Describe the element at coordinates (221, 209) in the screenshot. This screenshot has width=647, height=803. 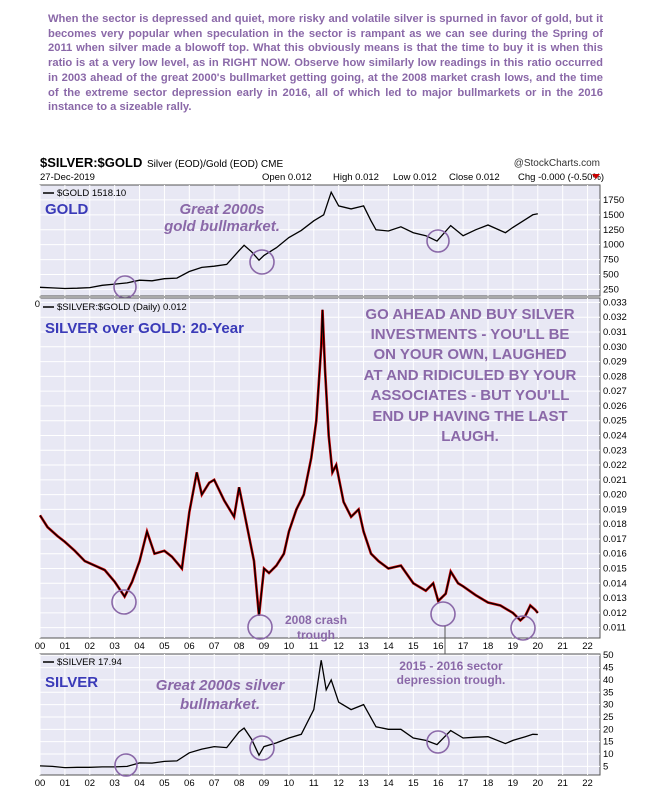
I see `gold-annotation: Great 2000s` at that location.